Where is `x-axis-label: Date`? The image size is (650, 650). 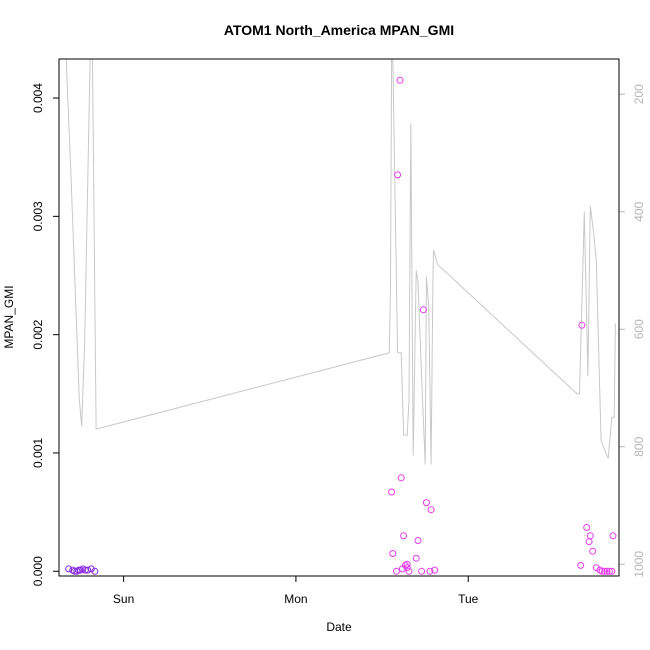
x-axis-label: Date is located at coordinates (339, 627).